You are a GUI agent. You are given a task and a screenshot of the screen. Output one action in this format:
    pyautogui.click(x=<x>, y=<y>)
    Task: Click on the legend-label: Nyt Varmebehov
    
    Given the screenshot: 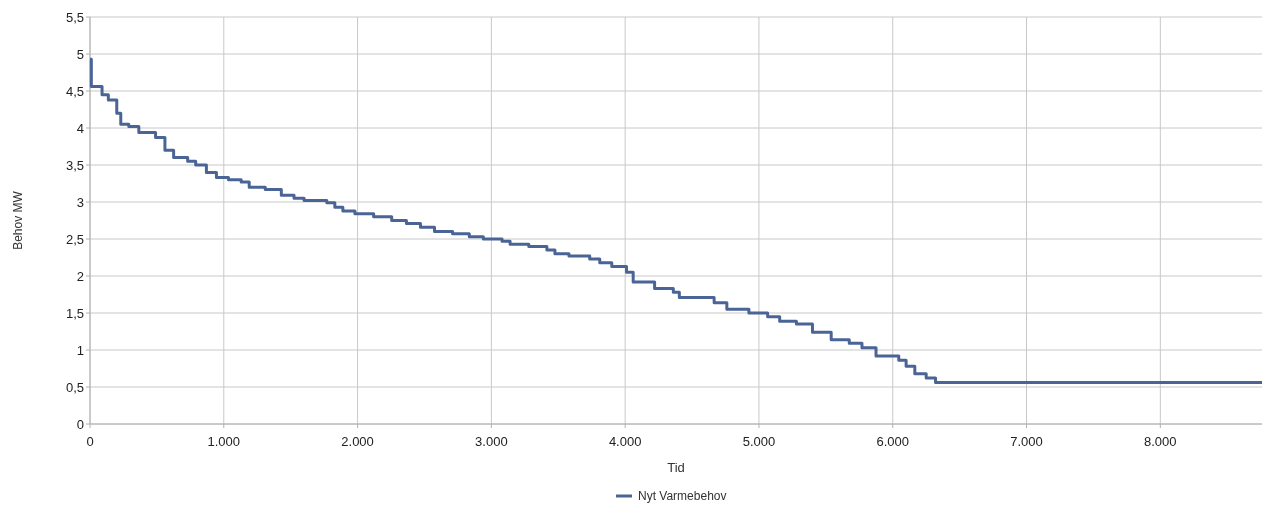 What is the action you would take?
    pyautogui.click(x=682, y=496)
    